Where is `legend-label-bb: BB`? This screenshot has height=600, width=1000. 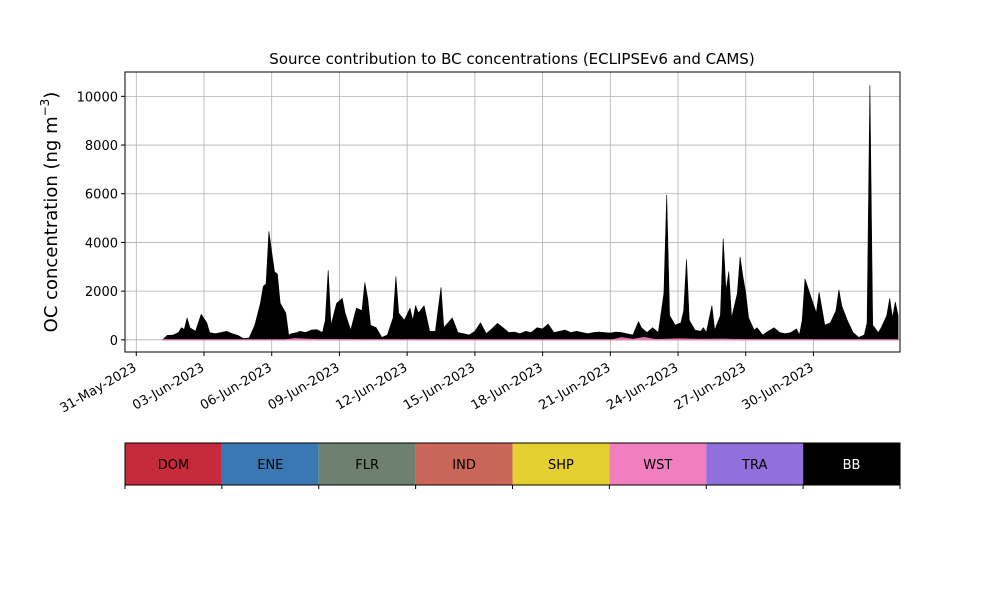
legend-label-bb: BB is located at coordinates (852, 465).